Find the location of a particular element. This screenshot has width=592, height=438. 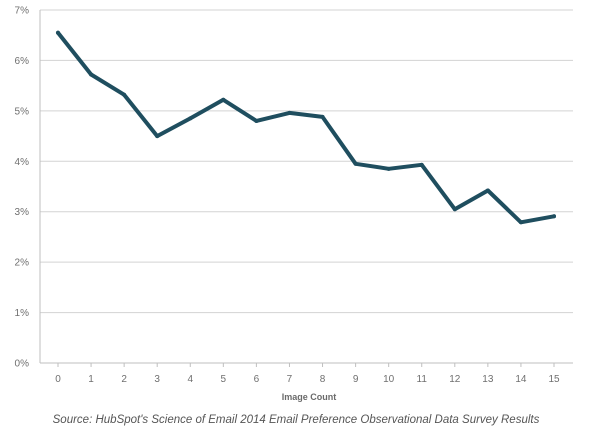

x-tick-label: 0 is located at coordinates (58, 379).